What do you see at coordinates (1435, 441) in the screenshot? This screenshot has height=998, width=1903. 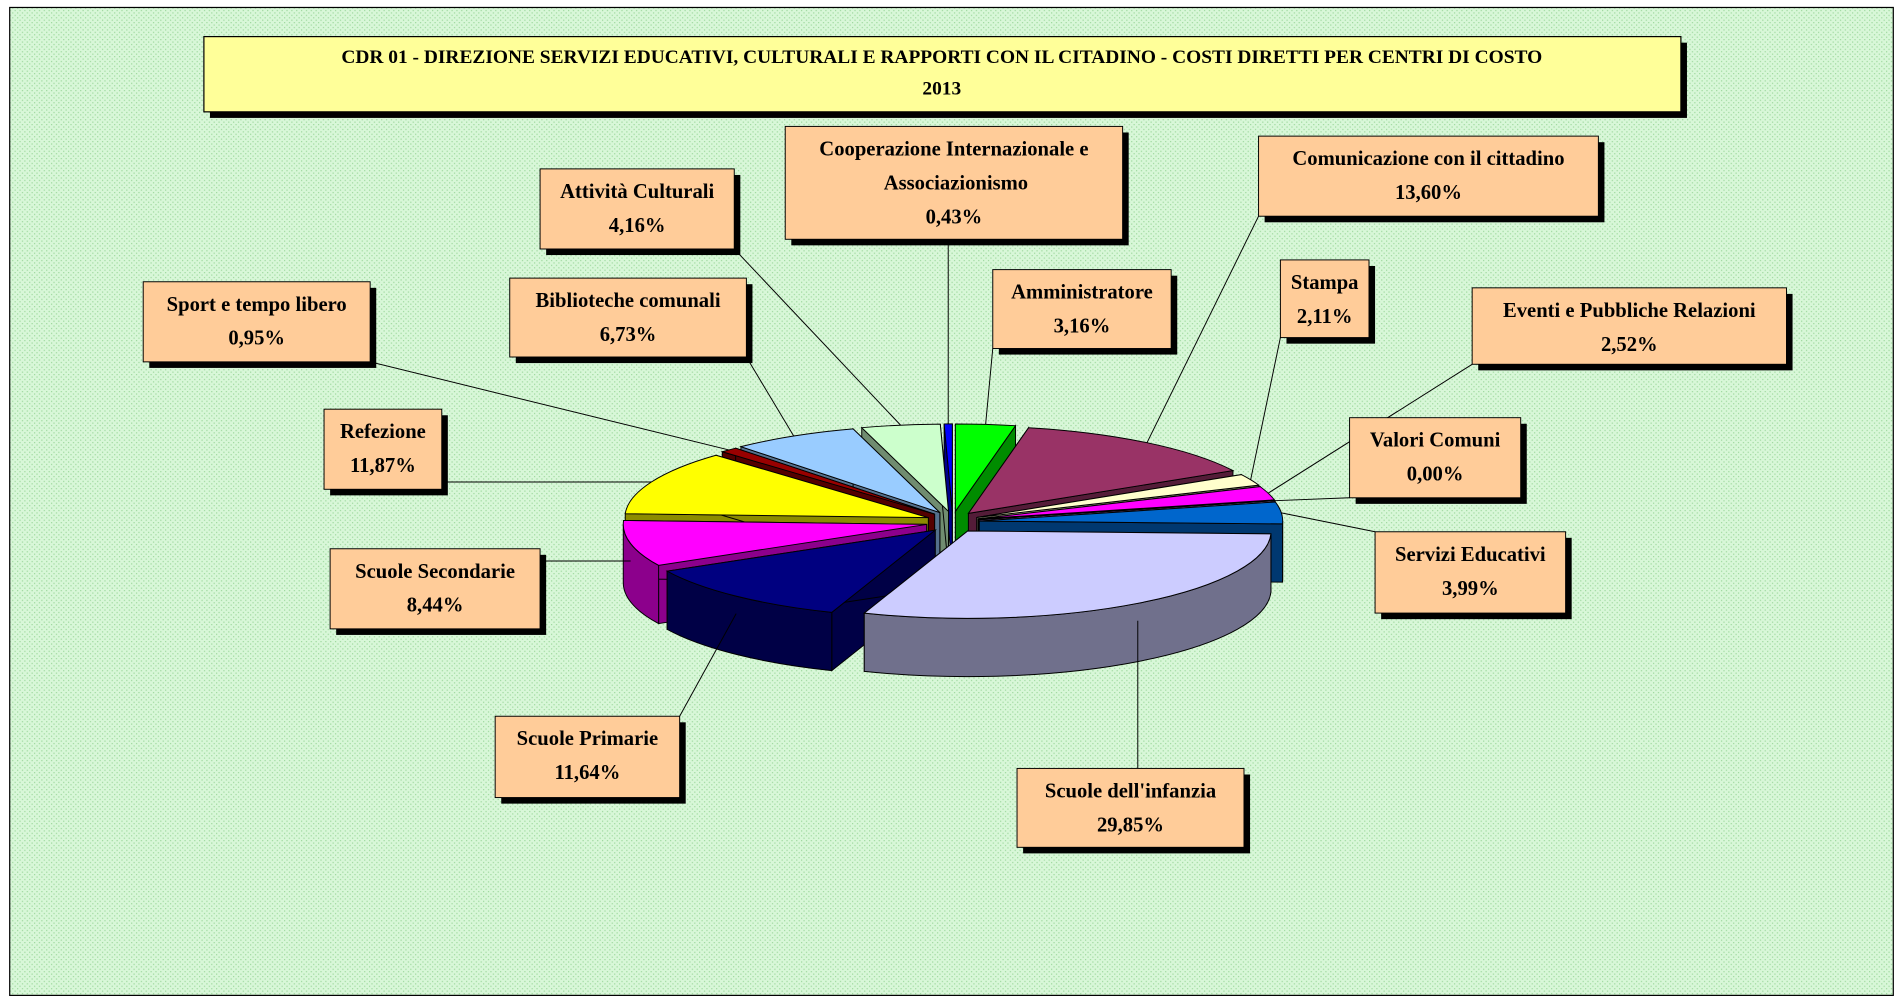 I see `label-name: Valori Comuni` at bounding box center [1435, 441].